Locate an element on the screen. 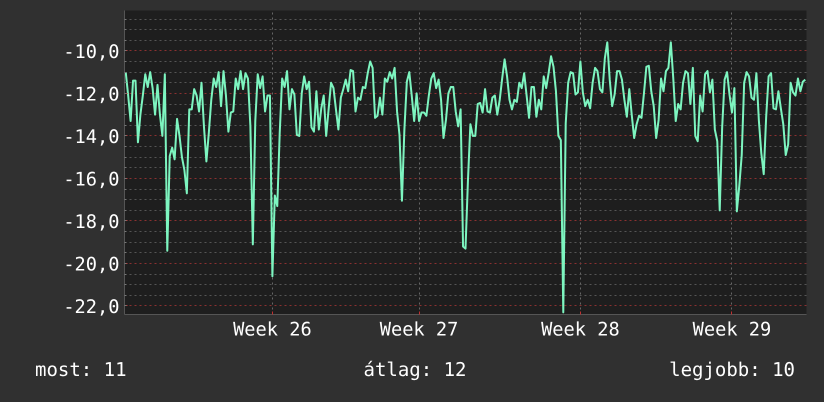 Image resolution: width=824 pixels, height=402 pixels. x-tick-label: Week 29 is located at coordinates (732, 330).